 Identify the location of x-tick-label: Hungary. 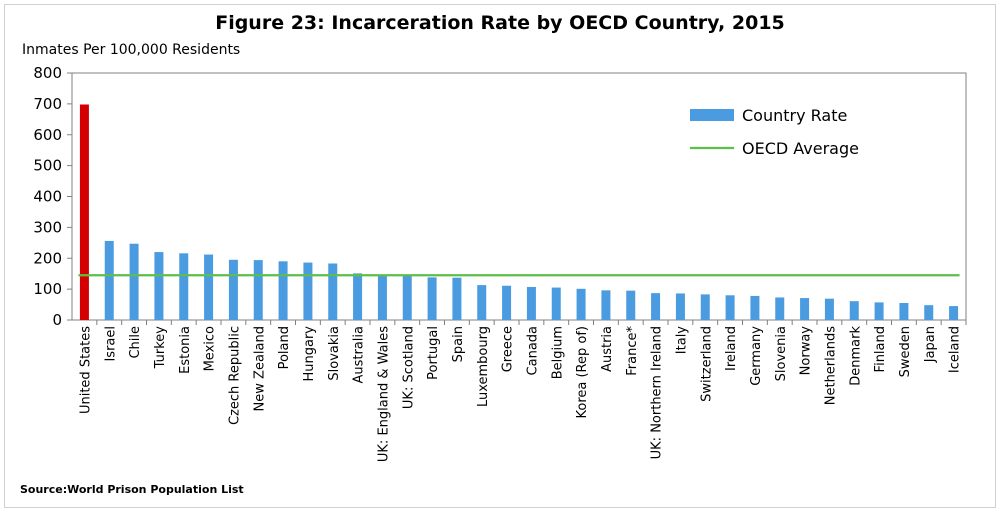
(309, 354).